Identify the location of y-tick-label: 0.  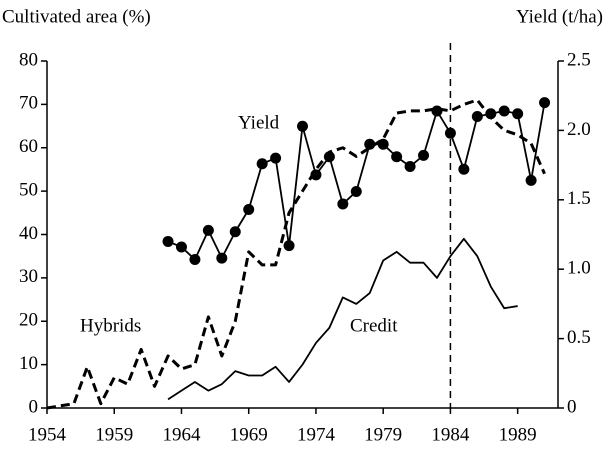
(34, 406).